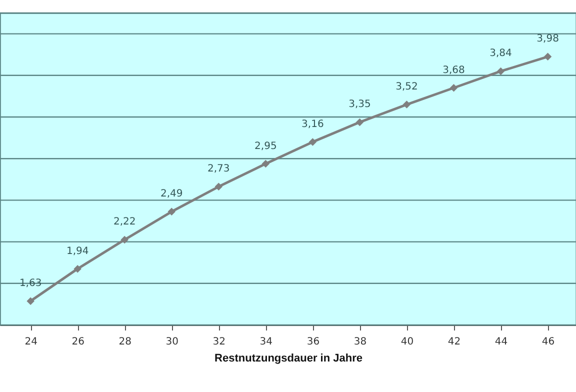  I want to click on x-tick-label: 28, so click(125, 342).